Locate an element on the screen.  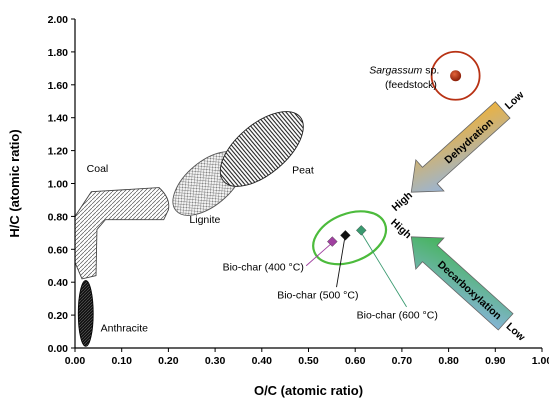
biochar-ring is located at coordinates (350, 238).